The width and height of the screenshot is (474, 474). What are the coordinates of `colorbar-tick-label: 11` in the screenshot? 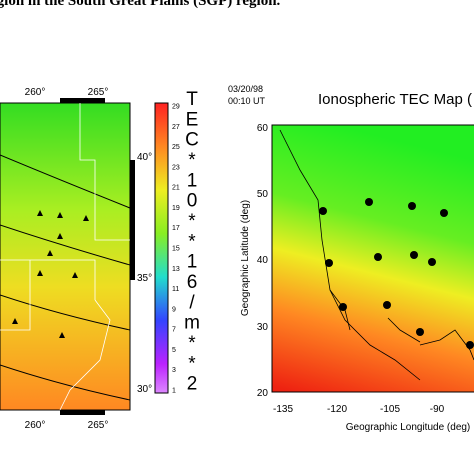 It's located at (175, 289).